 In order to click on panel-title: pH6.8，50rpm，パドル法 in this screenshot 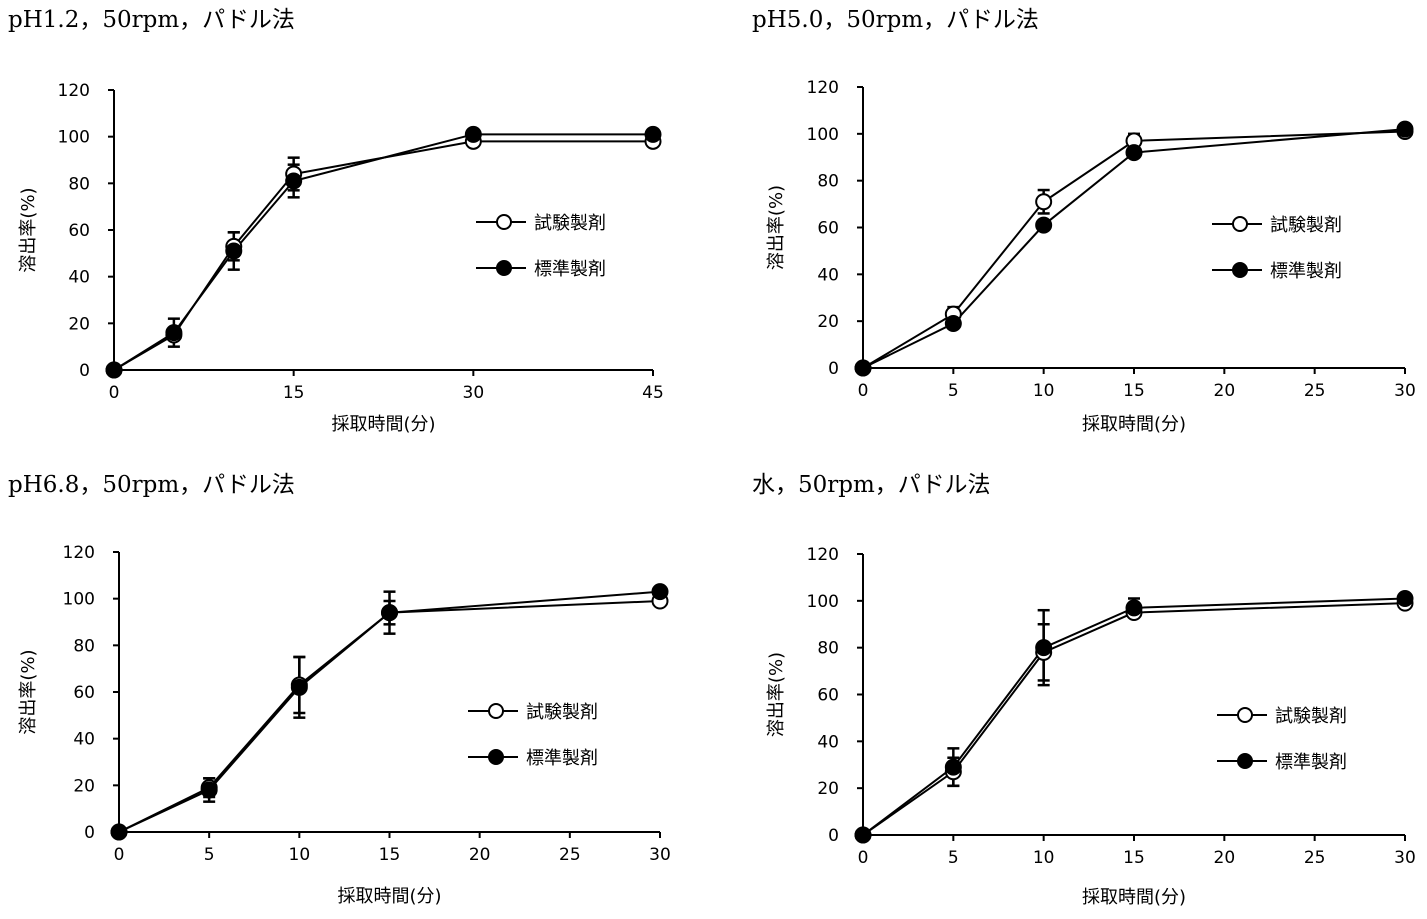, I will do `click(151, 485)`.